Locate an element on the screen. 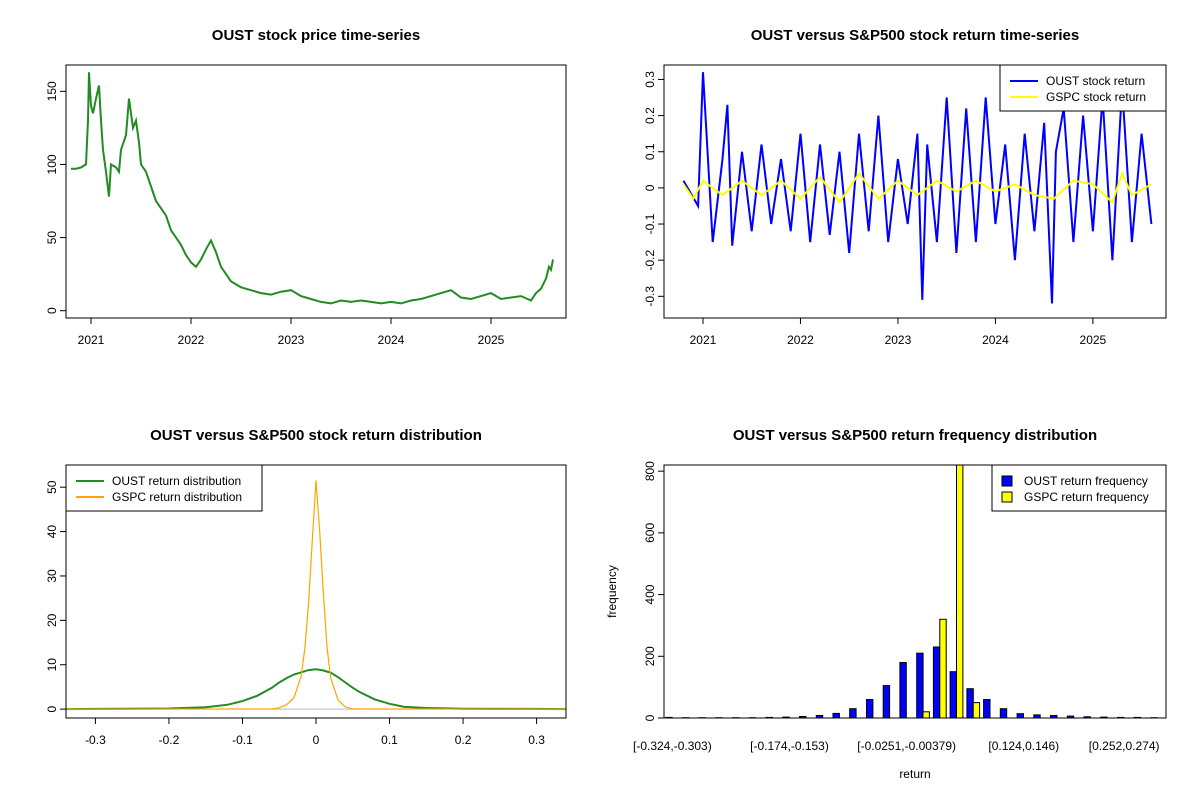  y-tick-label: 10 is located at coordinates (52, 665).